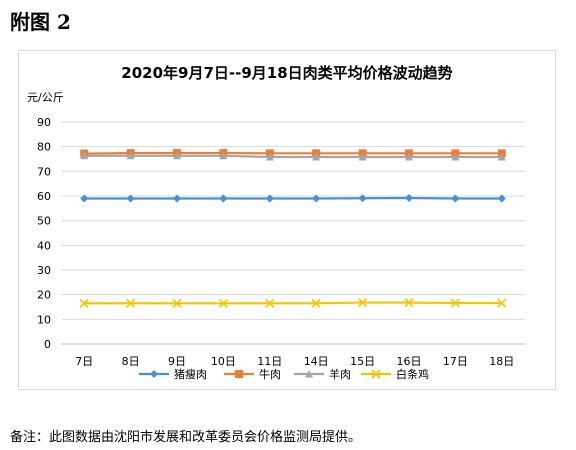 The image size is (576, 450). What do you see at coordinates (455, 361) in the screenshot?
I see `x-tick-label: 17日` at bounding box center [455, 361].